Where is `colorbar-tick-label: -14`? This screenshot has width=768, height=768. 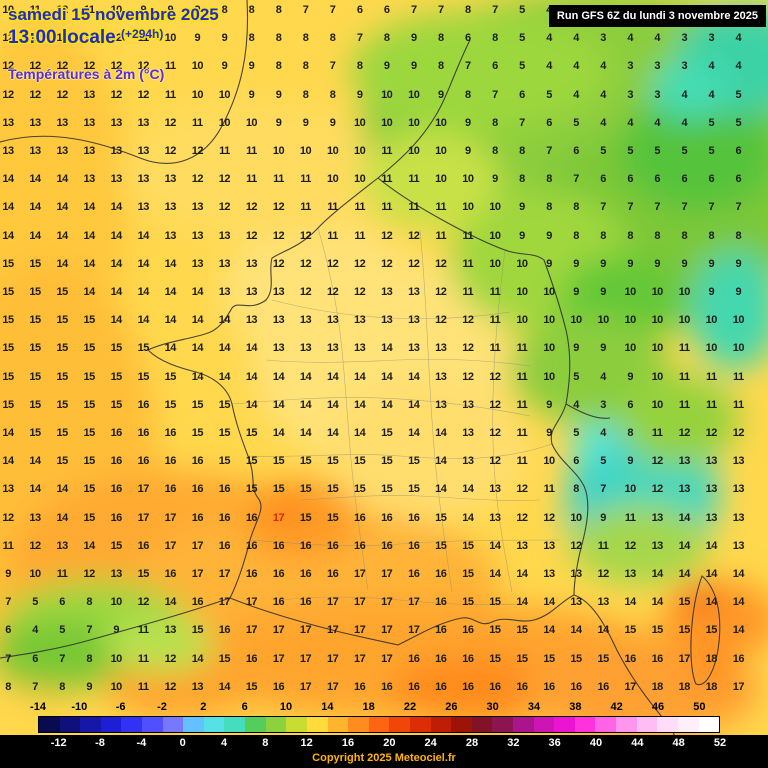
colorbar-tick-label: -14 is located at coordinates (38, 707).